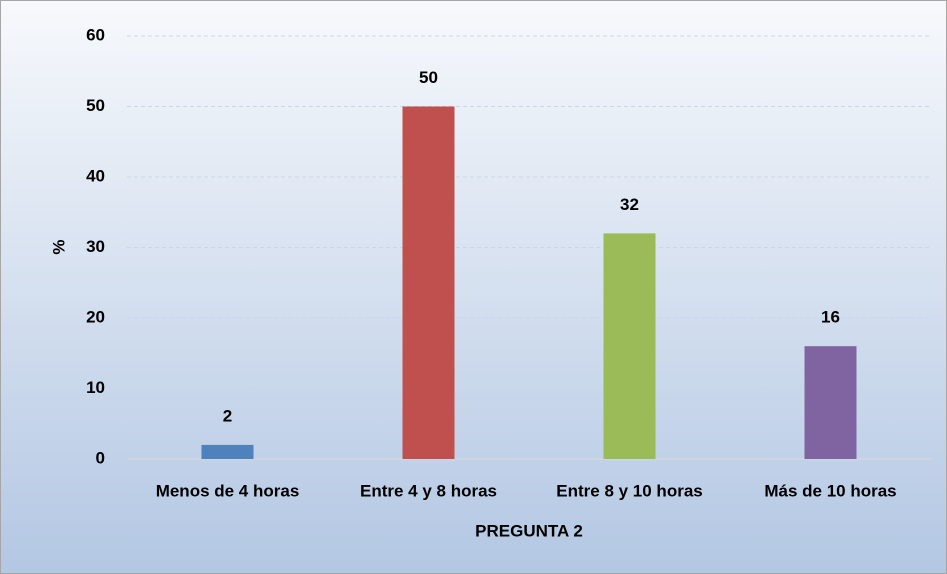 The image size is (947, 574). What do you see at coordinates (100, 457) in the screenshot?
I see `y-tick-label: 0` at bounding box center [100, 457].